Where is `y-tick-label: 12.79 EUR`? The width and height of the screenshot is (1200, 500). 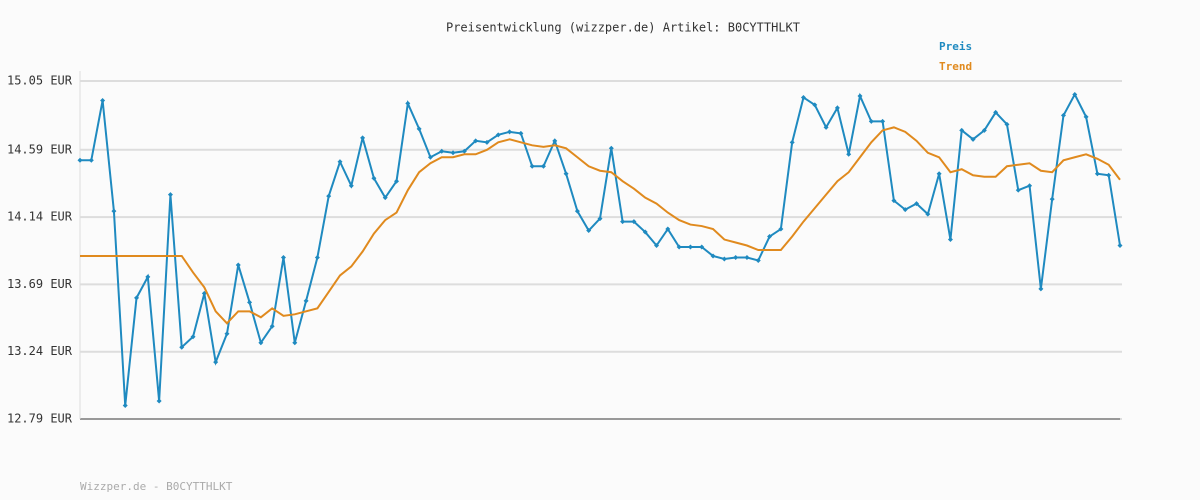
y-tick-label: 12.79 EUR is located at coordinates (40, 419).